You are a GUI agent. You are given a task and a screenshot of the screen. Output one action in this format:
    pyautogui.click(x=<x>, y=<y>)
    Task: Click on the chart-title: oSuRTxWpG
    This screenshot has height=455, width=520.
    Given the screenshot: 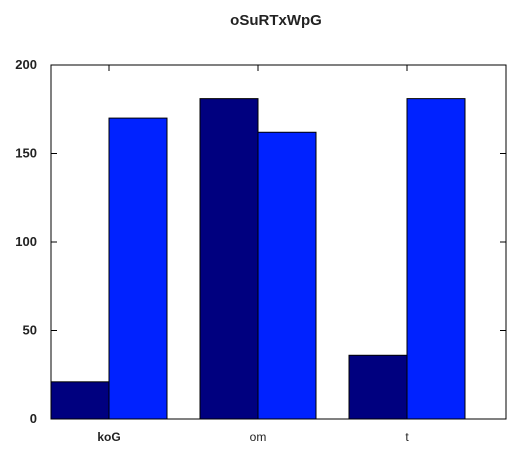 What is the action you would take?
    pyautogui.click(x=276, y=20)
    